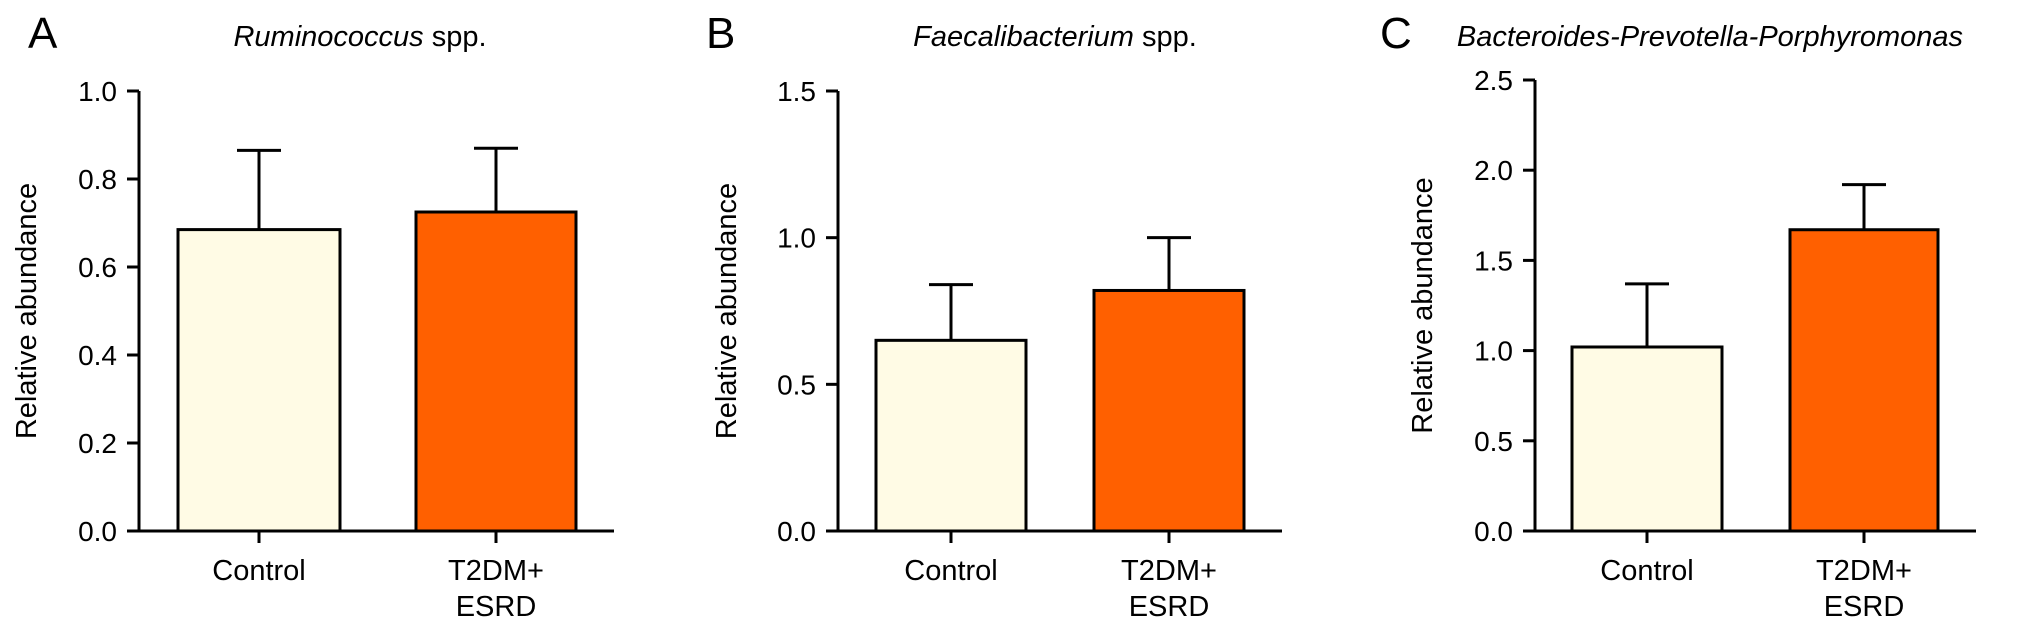  I want to click on y-tick-label: 2.0, so click(1493, 170).